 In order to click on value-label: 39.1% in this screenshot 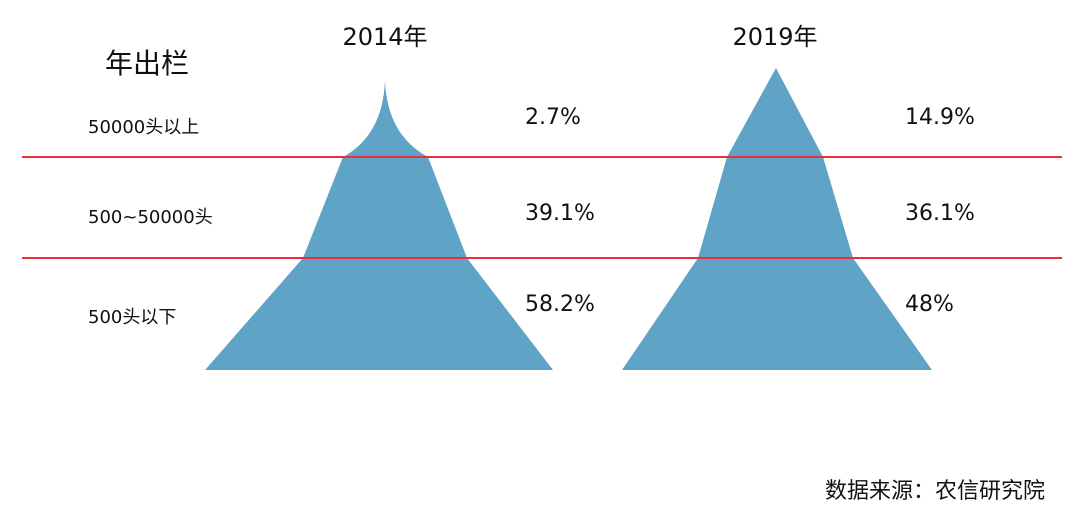, I will do `click(560, 213)`.